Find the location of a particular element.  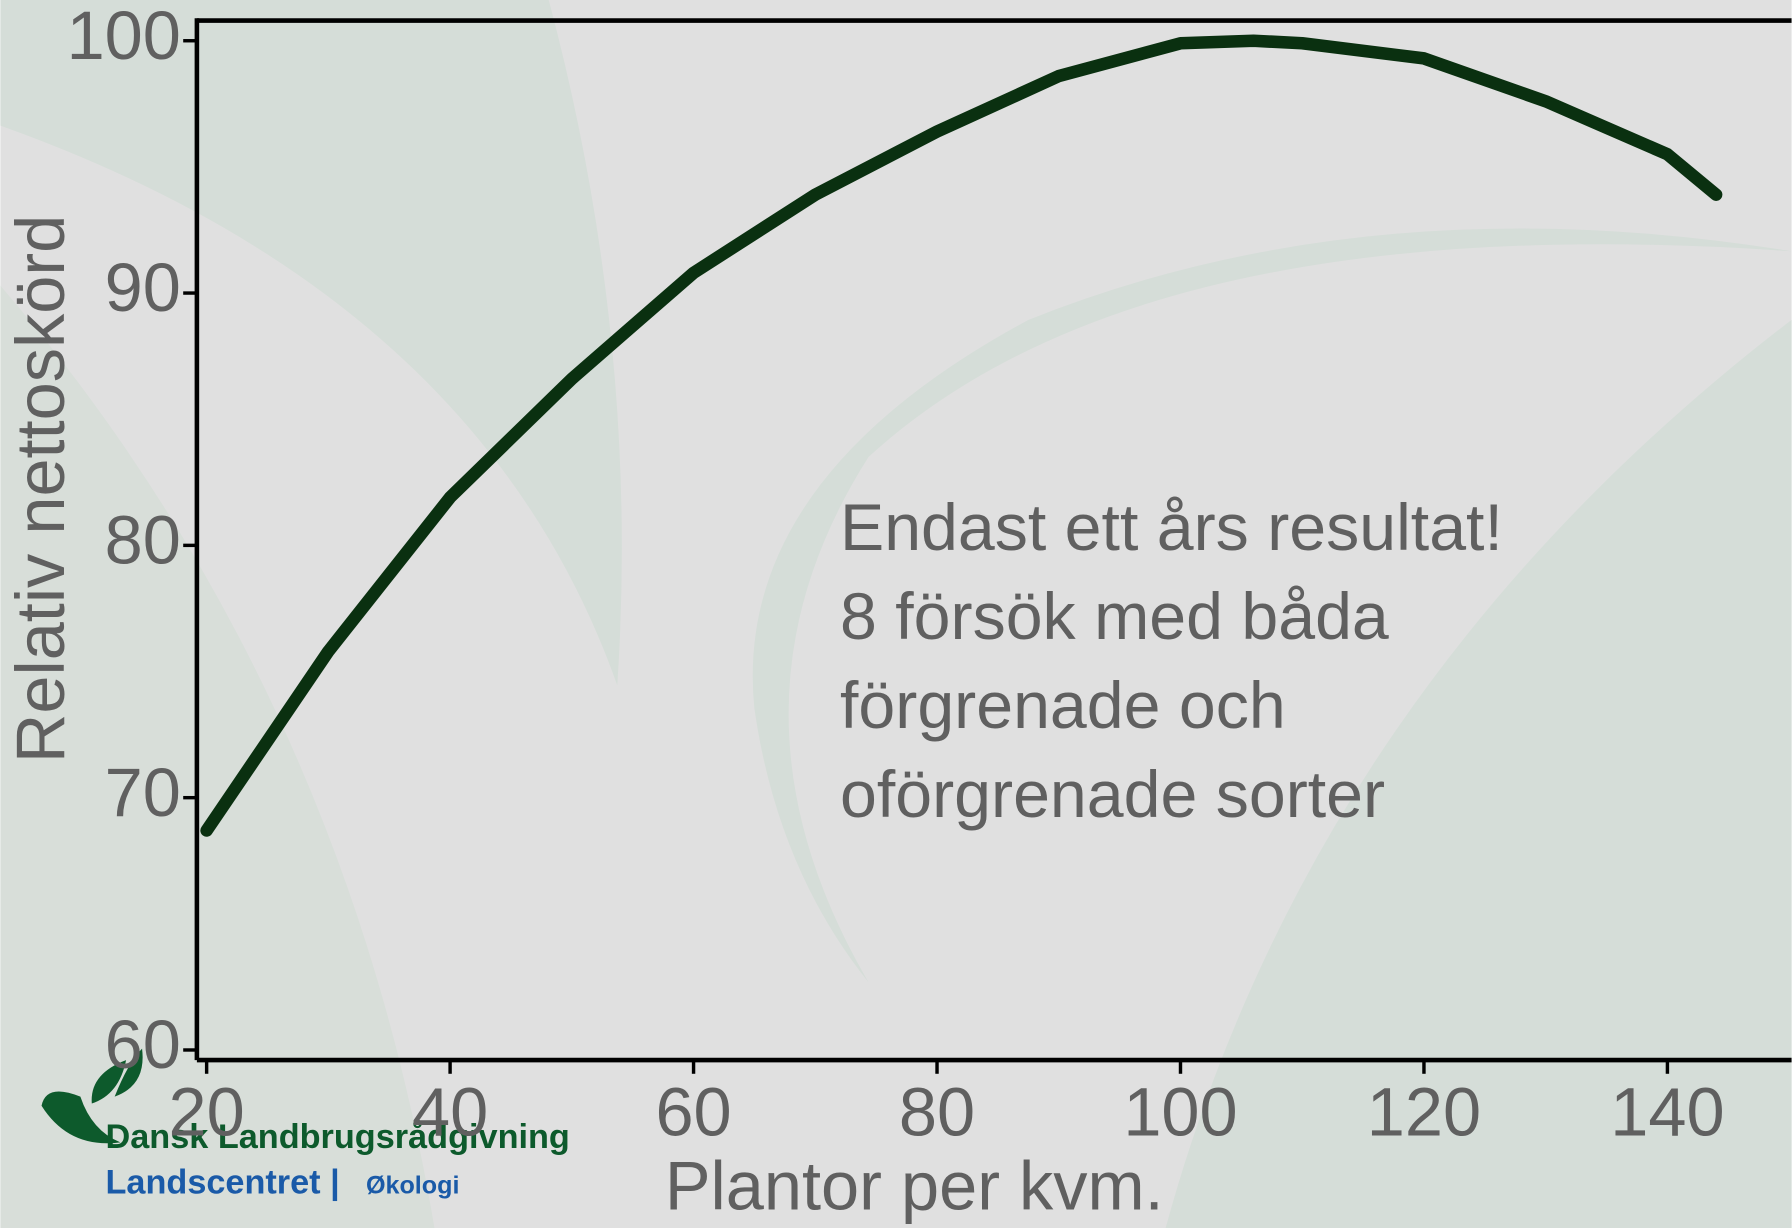

y-tick-label: 90 is located at coordinates (143, 287).